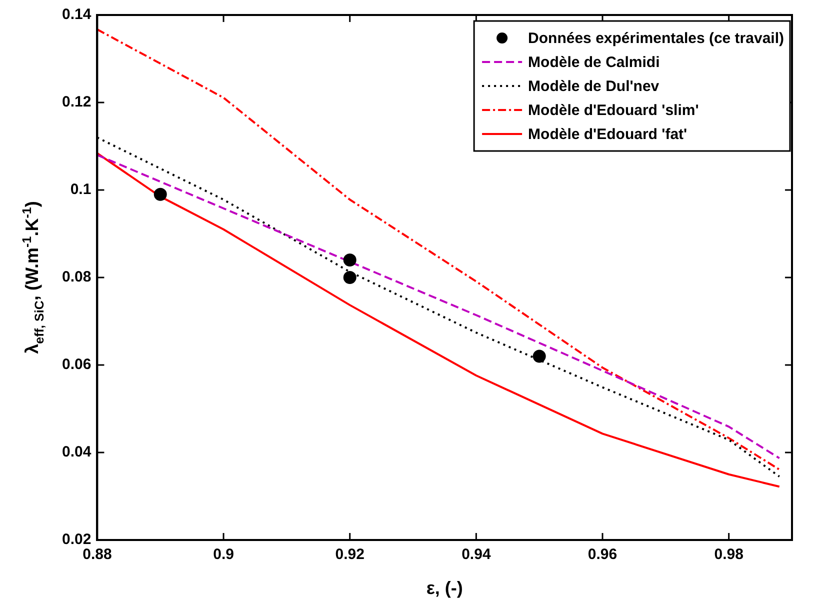  What do you see at coordinates (349, 555) in the screenshot?
I see `x-tick-label: 0.92` at bounding box center [349, 555].